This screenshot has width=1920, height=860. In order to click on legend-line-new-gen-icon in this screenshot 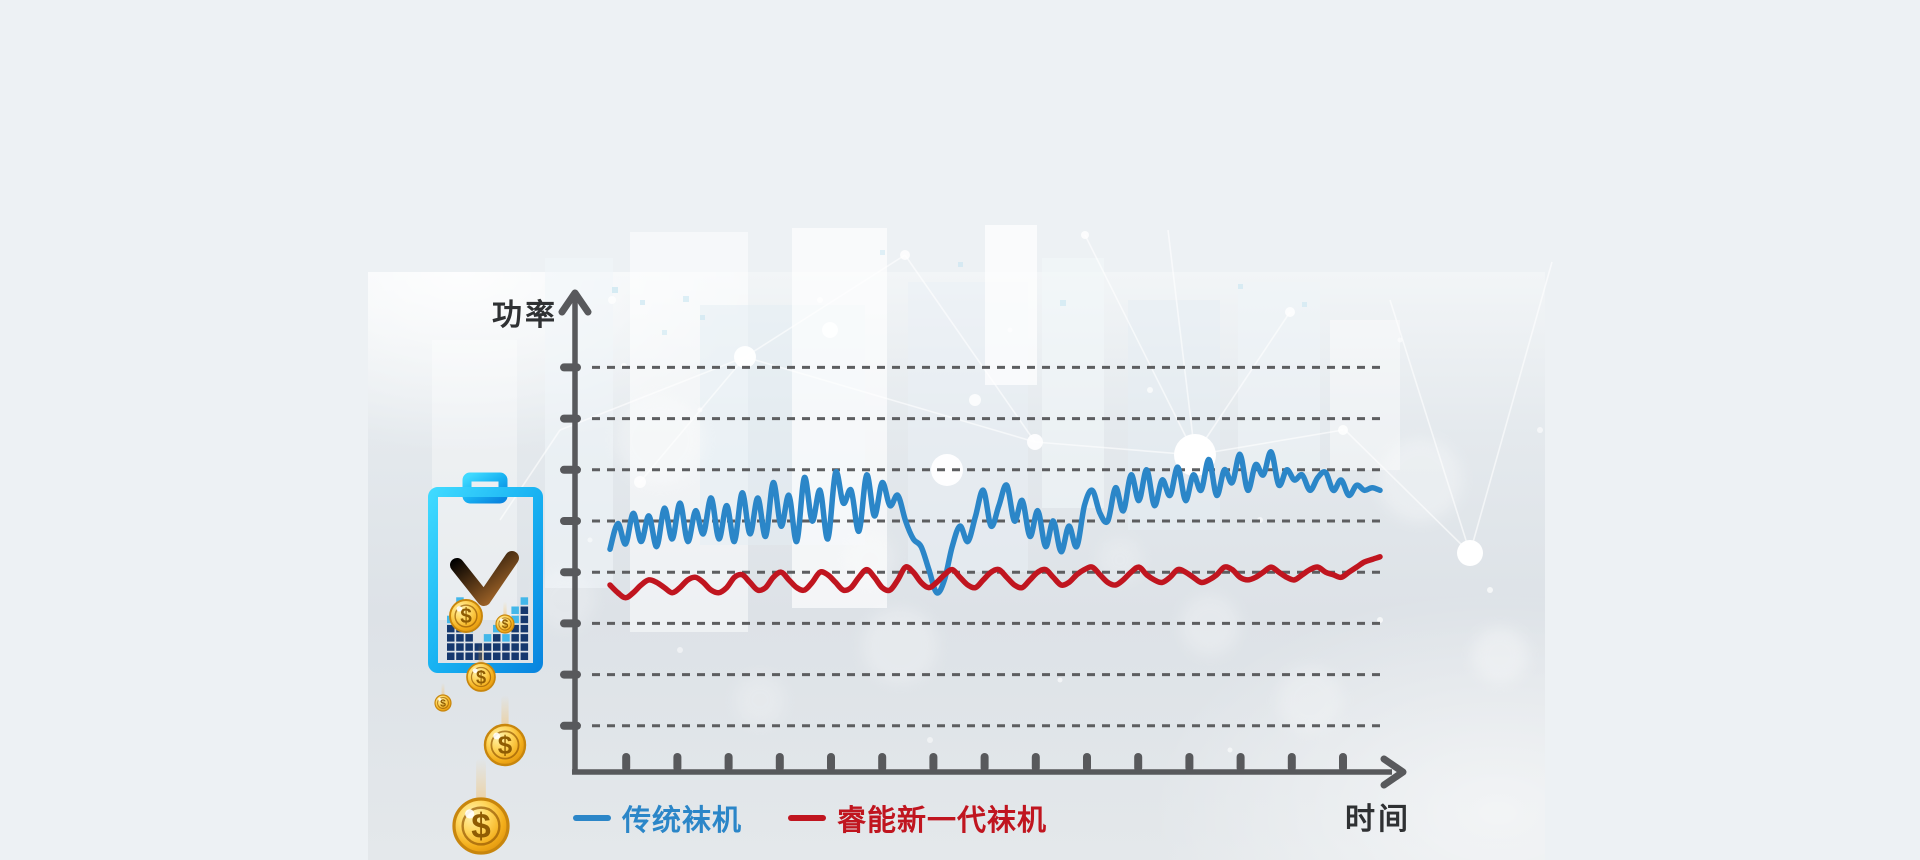, I will do `click(807, 818)`.